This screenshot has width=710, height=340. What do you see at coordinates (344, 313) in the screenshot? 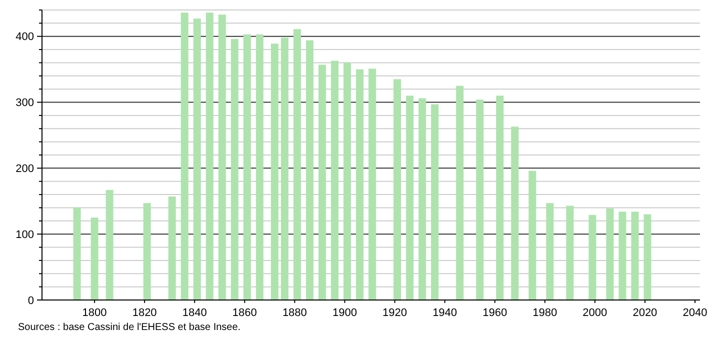
I see `x-tick-label: 1900` at bounding box center [344, 313].